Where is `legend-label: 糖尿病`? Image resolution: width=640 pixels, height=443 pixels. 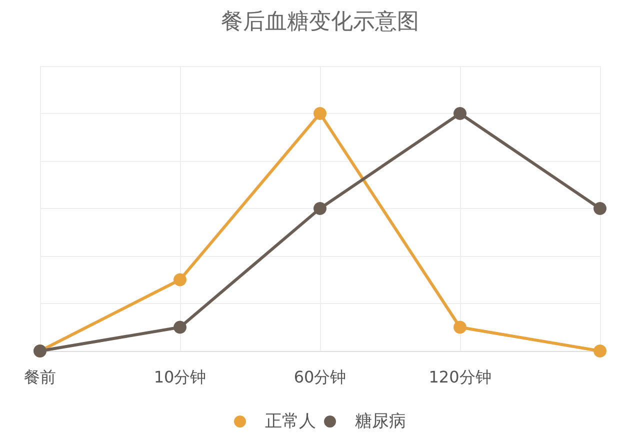 legend-label: 糖尿病 is located at coordinates (380, 422).